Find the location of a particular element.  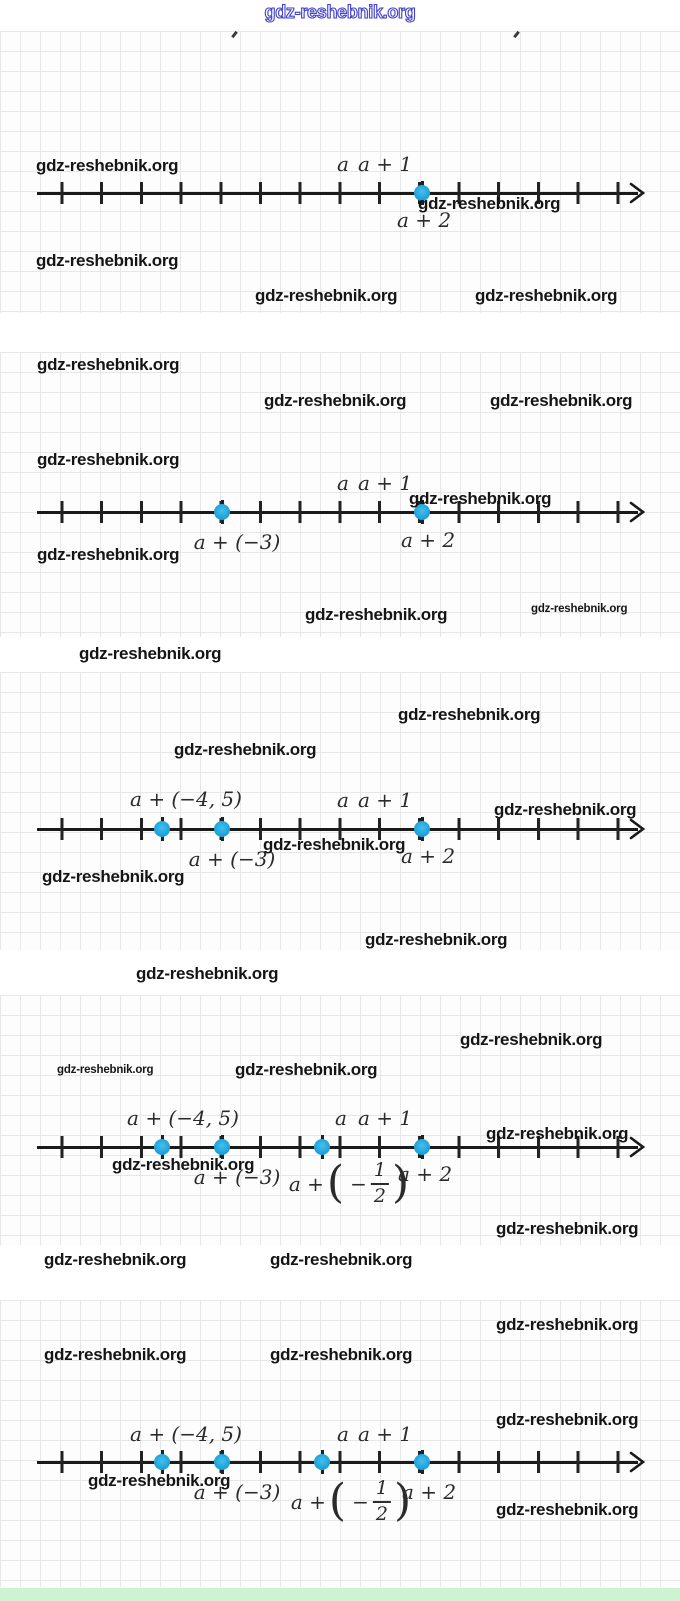

close-paren: ) is located at coordinates (400, 1182).